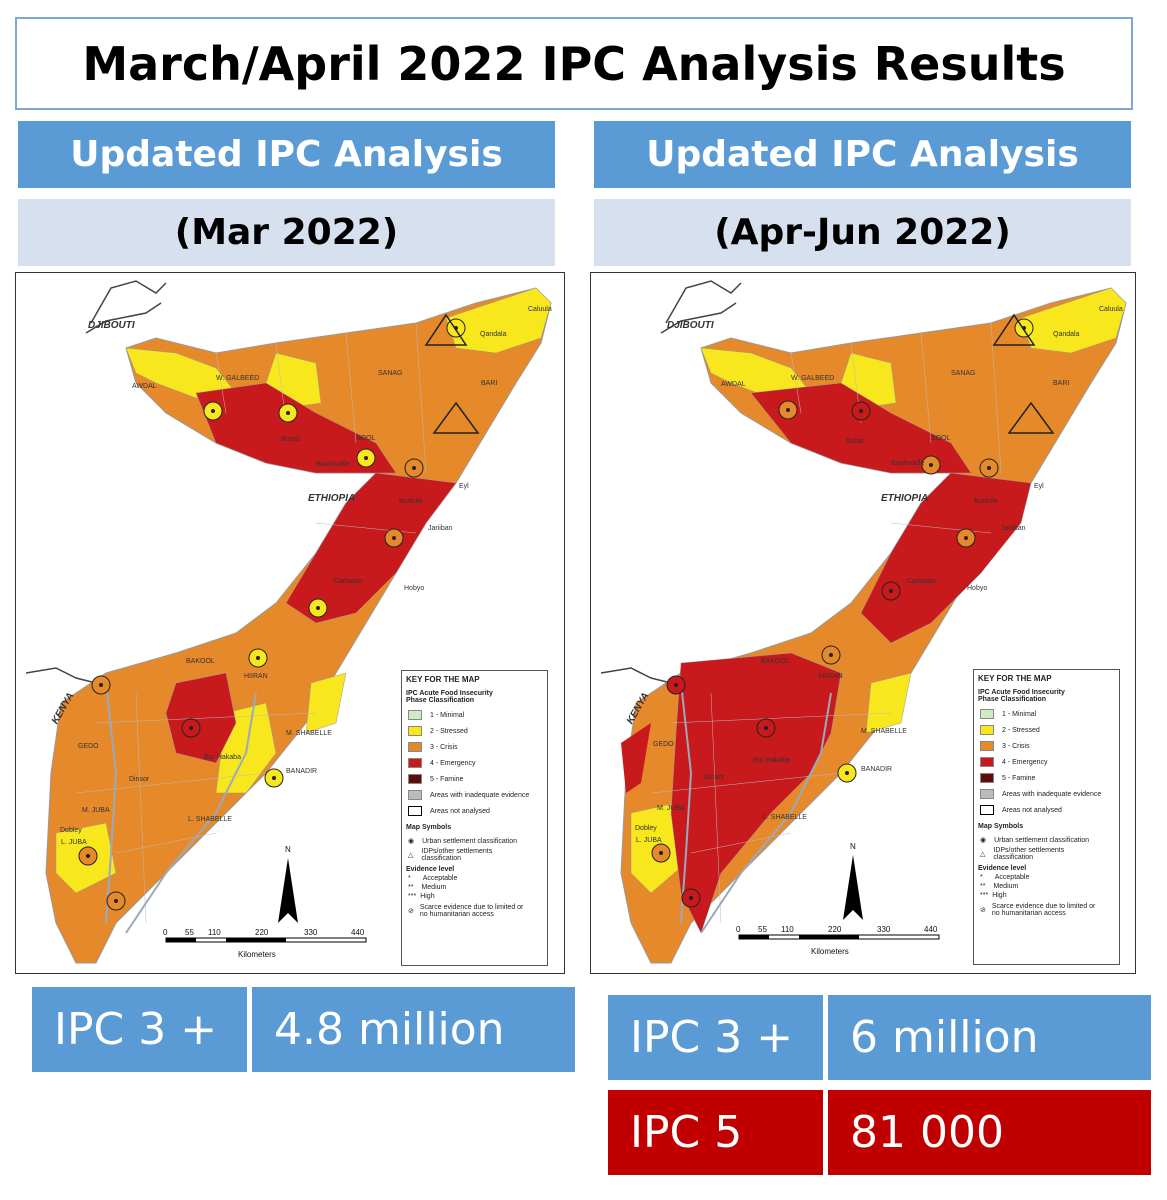 The image size is (1167, 1200). I want to click on label-l-shabelle: L. SHABELLE, so click(210, 819).